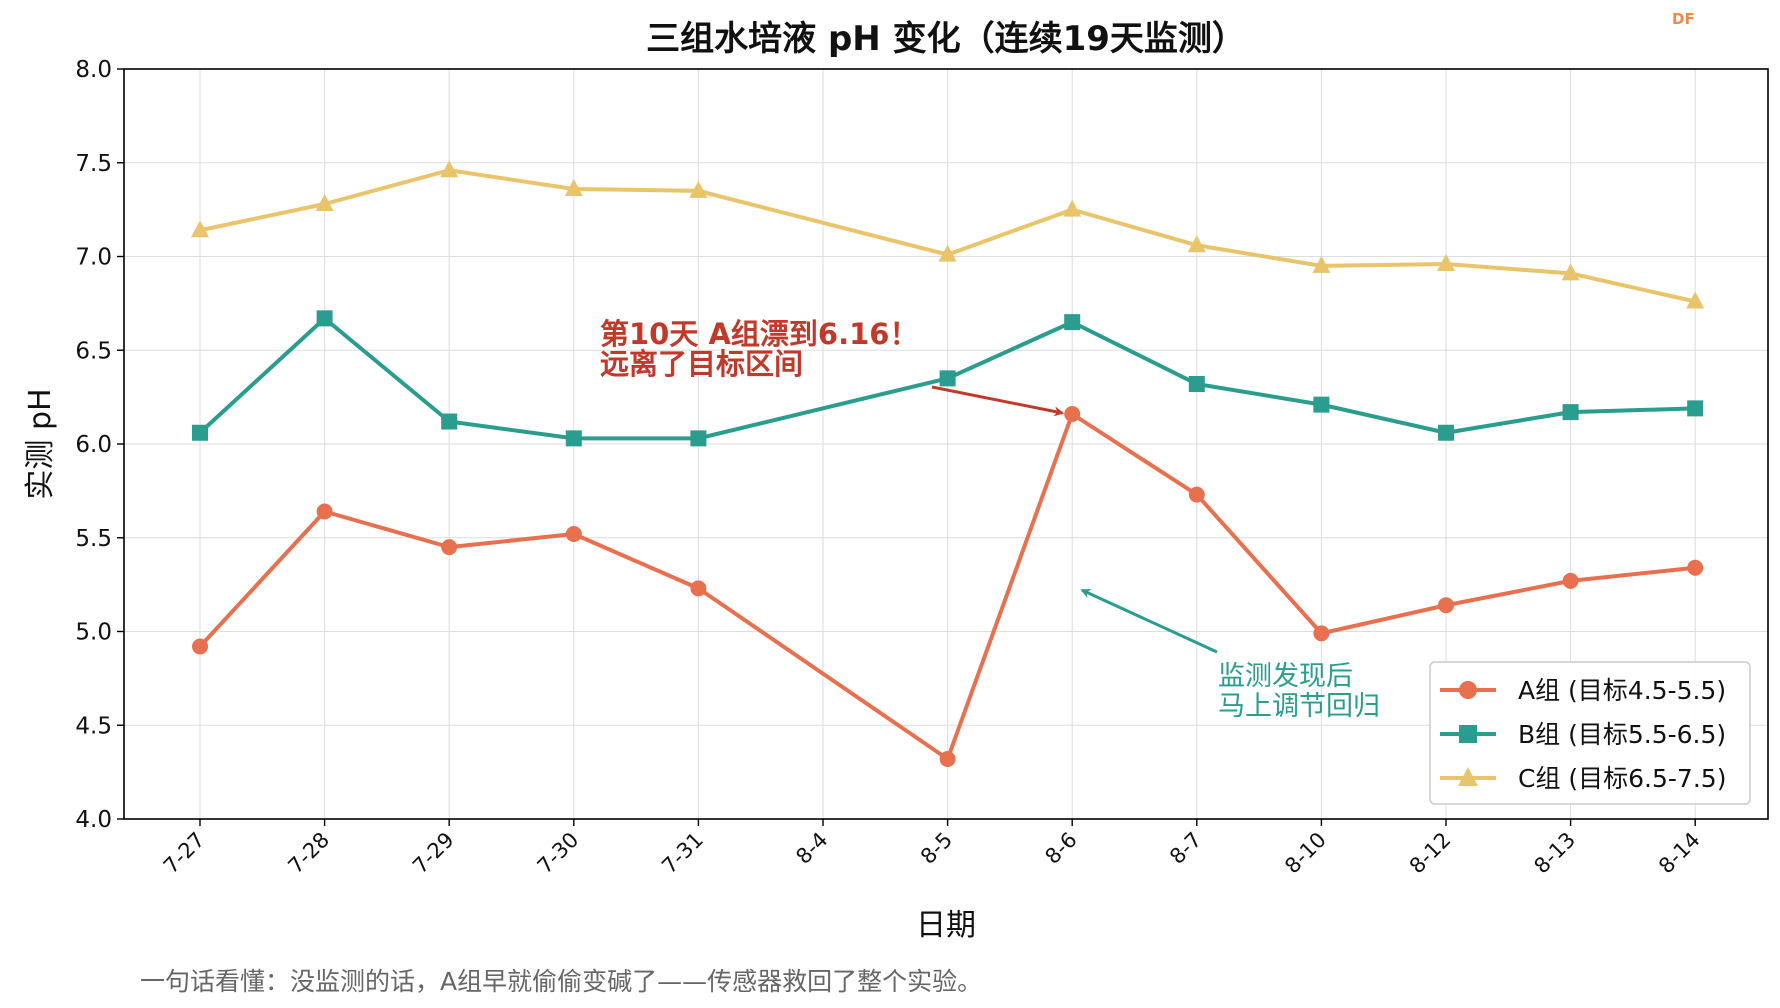 The image size is (1780, 1008). What do you see at coordinates (93, 164) in the screenshot?
I see `y-tick-label: 7.5` at bounding box center [93, 164].